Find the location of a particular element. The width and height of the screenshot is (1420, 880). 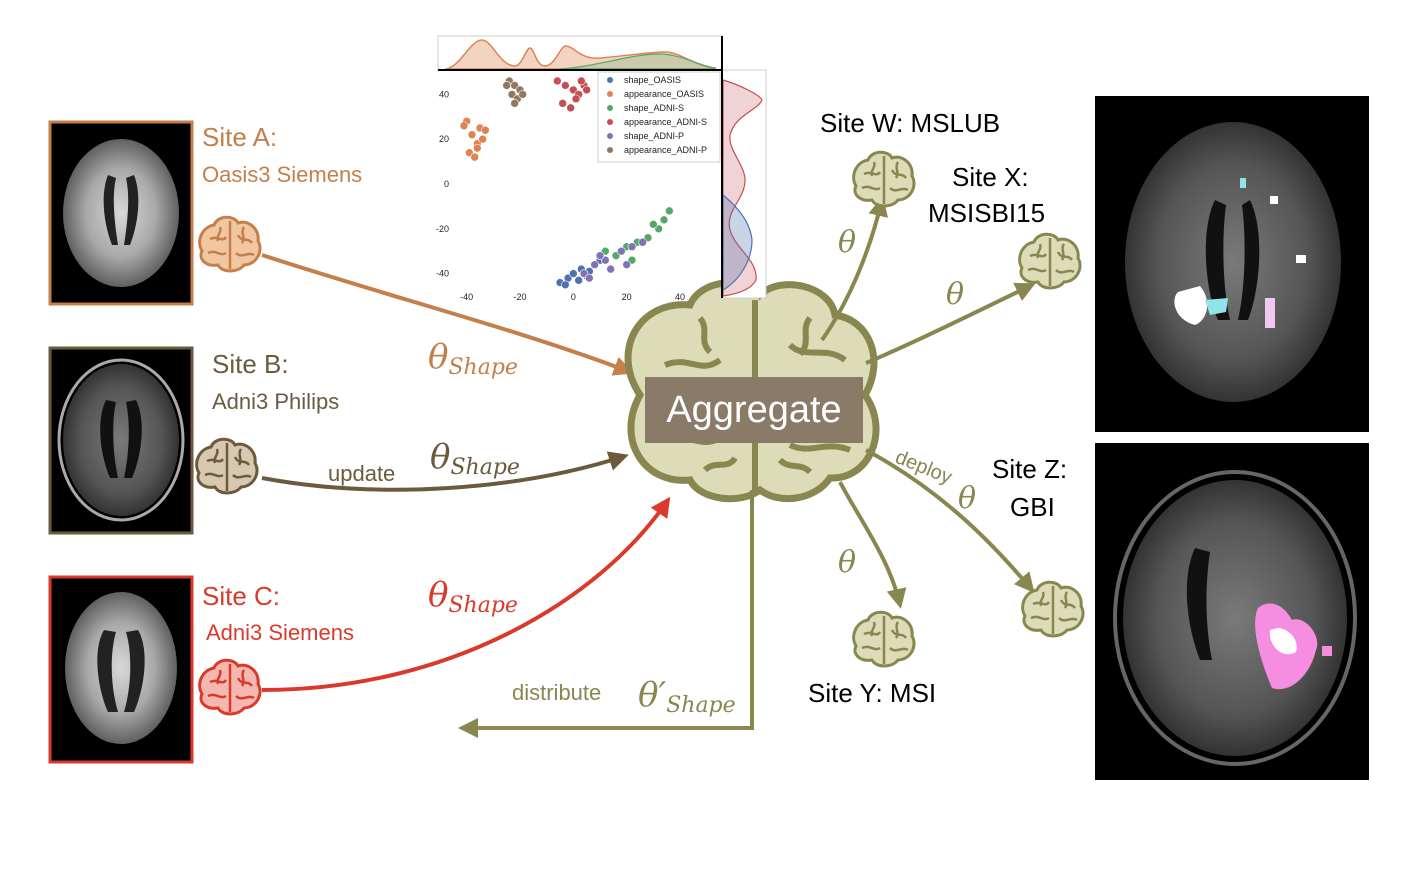

chart-legend-label: appearance_ADNI-P is located at coordinates (665, 150).